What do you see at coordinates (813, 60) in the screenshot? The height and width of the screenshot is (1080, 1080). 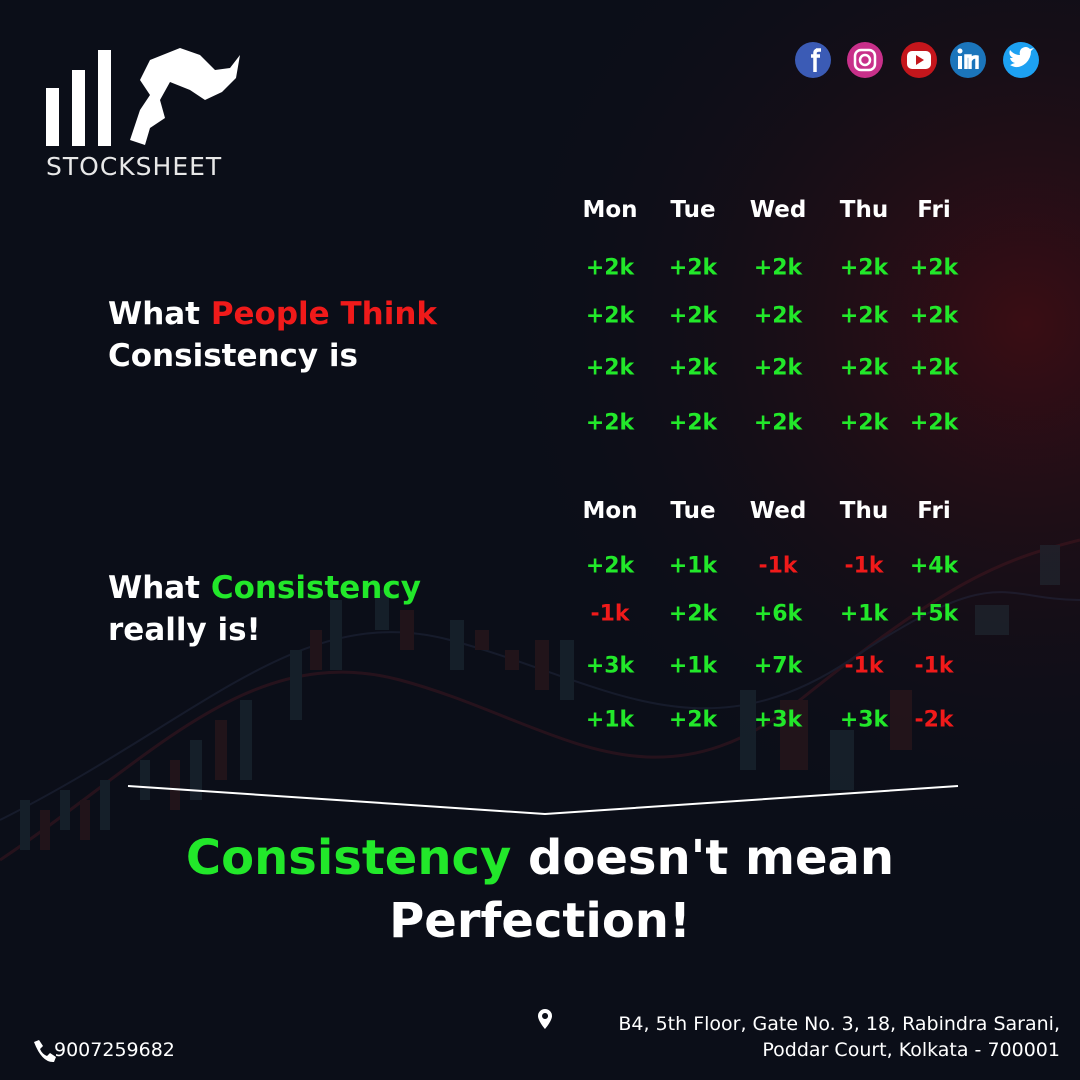 I see `facebook-icon` at bounding box center [813, 60].